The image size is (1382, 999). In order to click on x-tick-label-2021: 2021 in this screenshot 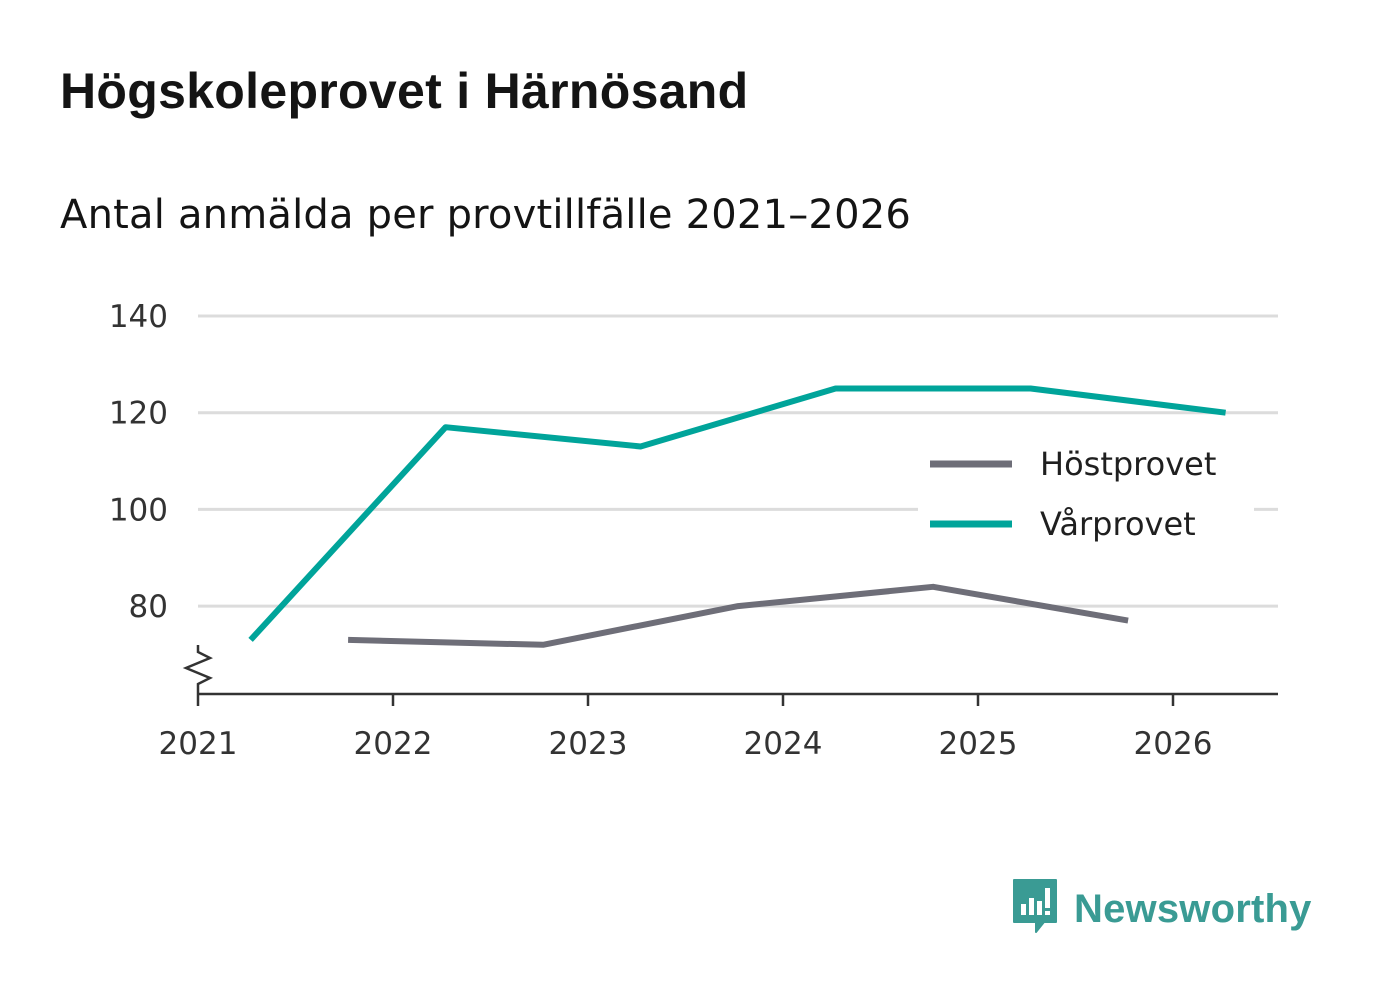, I will do `click(198, 744)`.